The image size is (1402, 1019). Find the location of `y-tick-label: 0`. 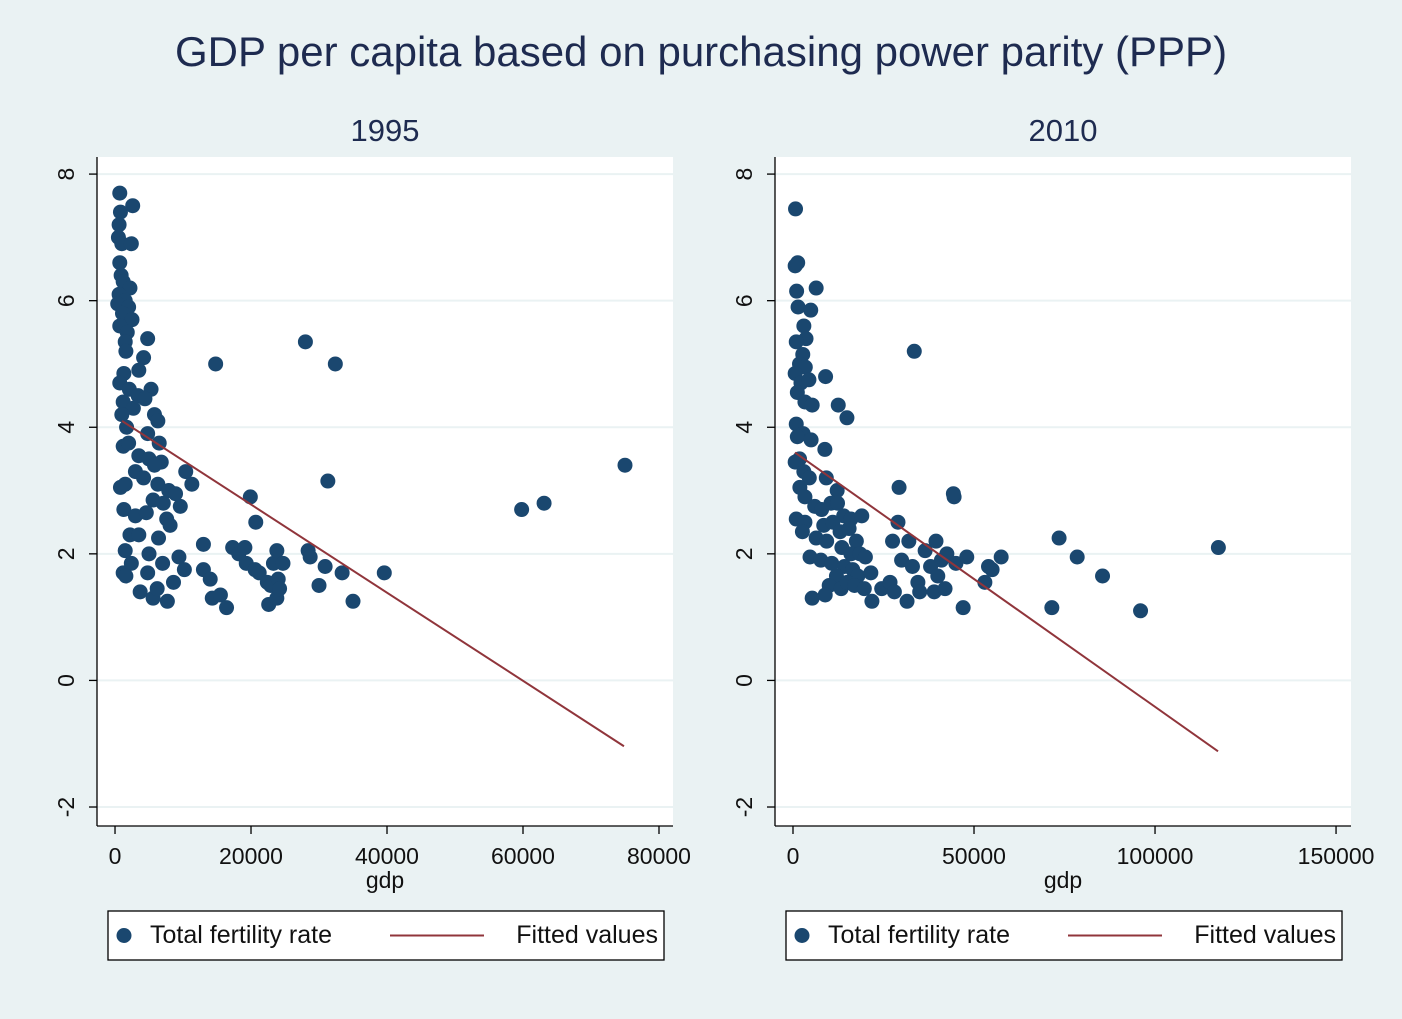

y-tick-label: 0 is located at coordinates (744, 680).